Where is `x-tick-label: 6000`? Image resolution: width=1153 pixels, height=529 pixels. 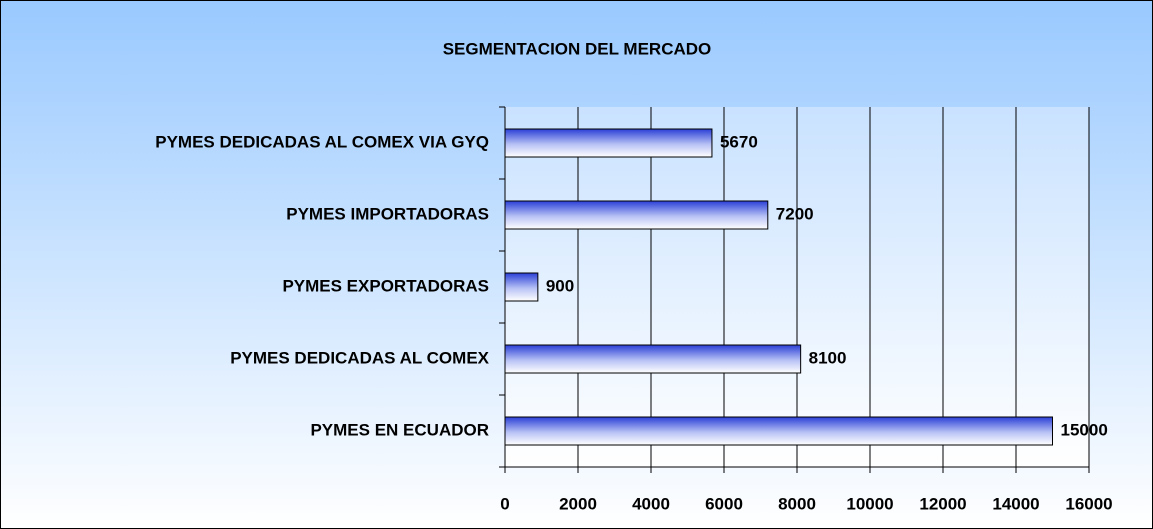 x-tick-label: 6000 is located at coordinates (724, 503).